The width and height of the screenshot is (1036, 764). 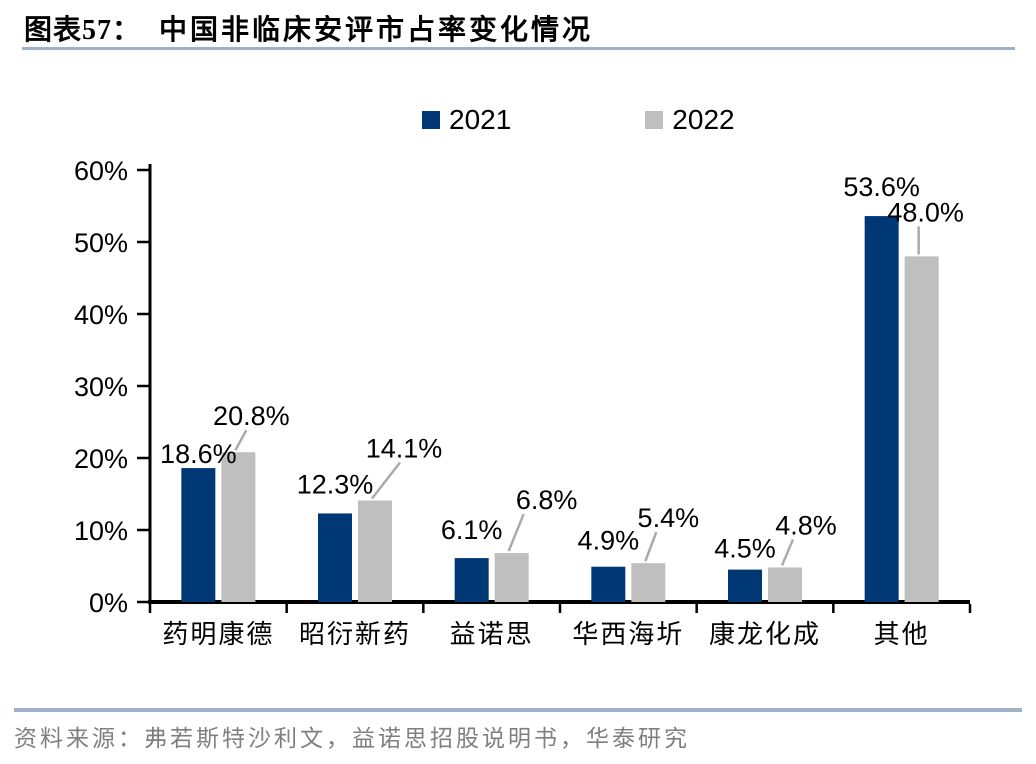 I want to click on data-label-2021-3: 4.9%, so click(x=609, y=541).